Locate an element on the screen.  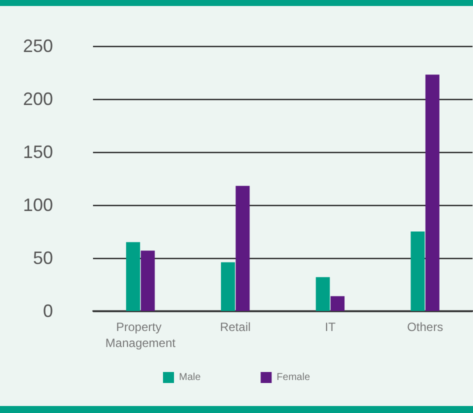
y-tick-label: 150 is located at coordinates (37, 152).